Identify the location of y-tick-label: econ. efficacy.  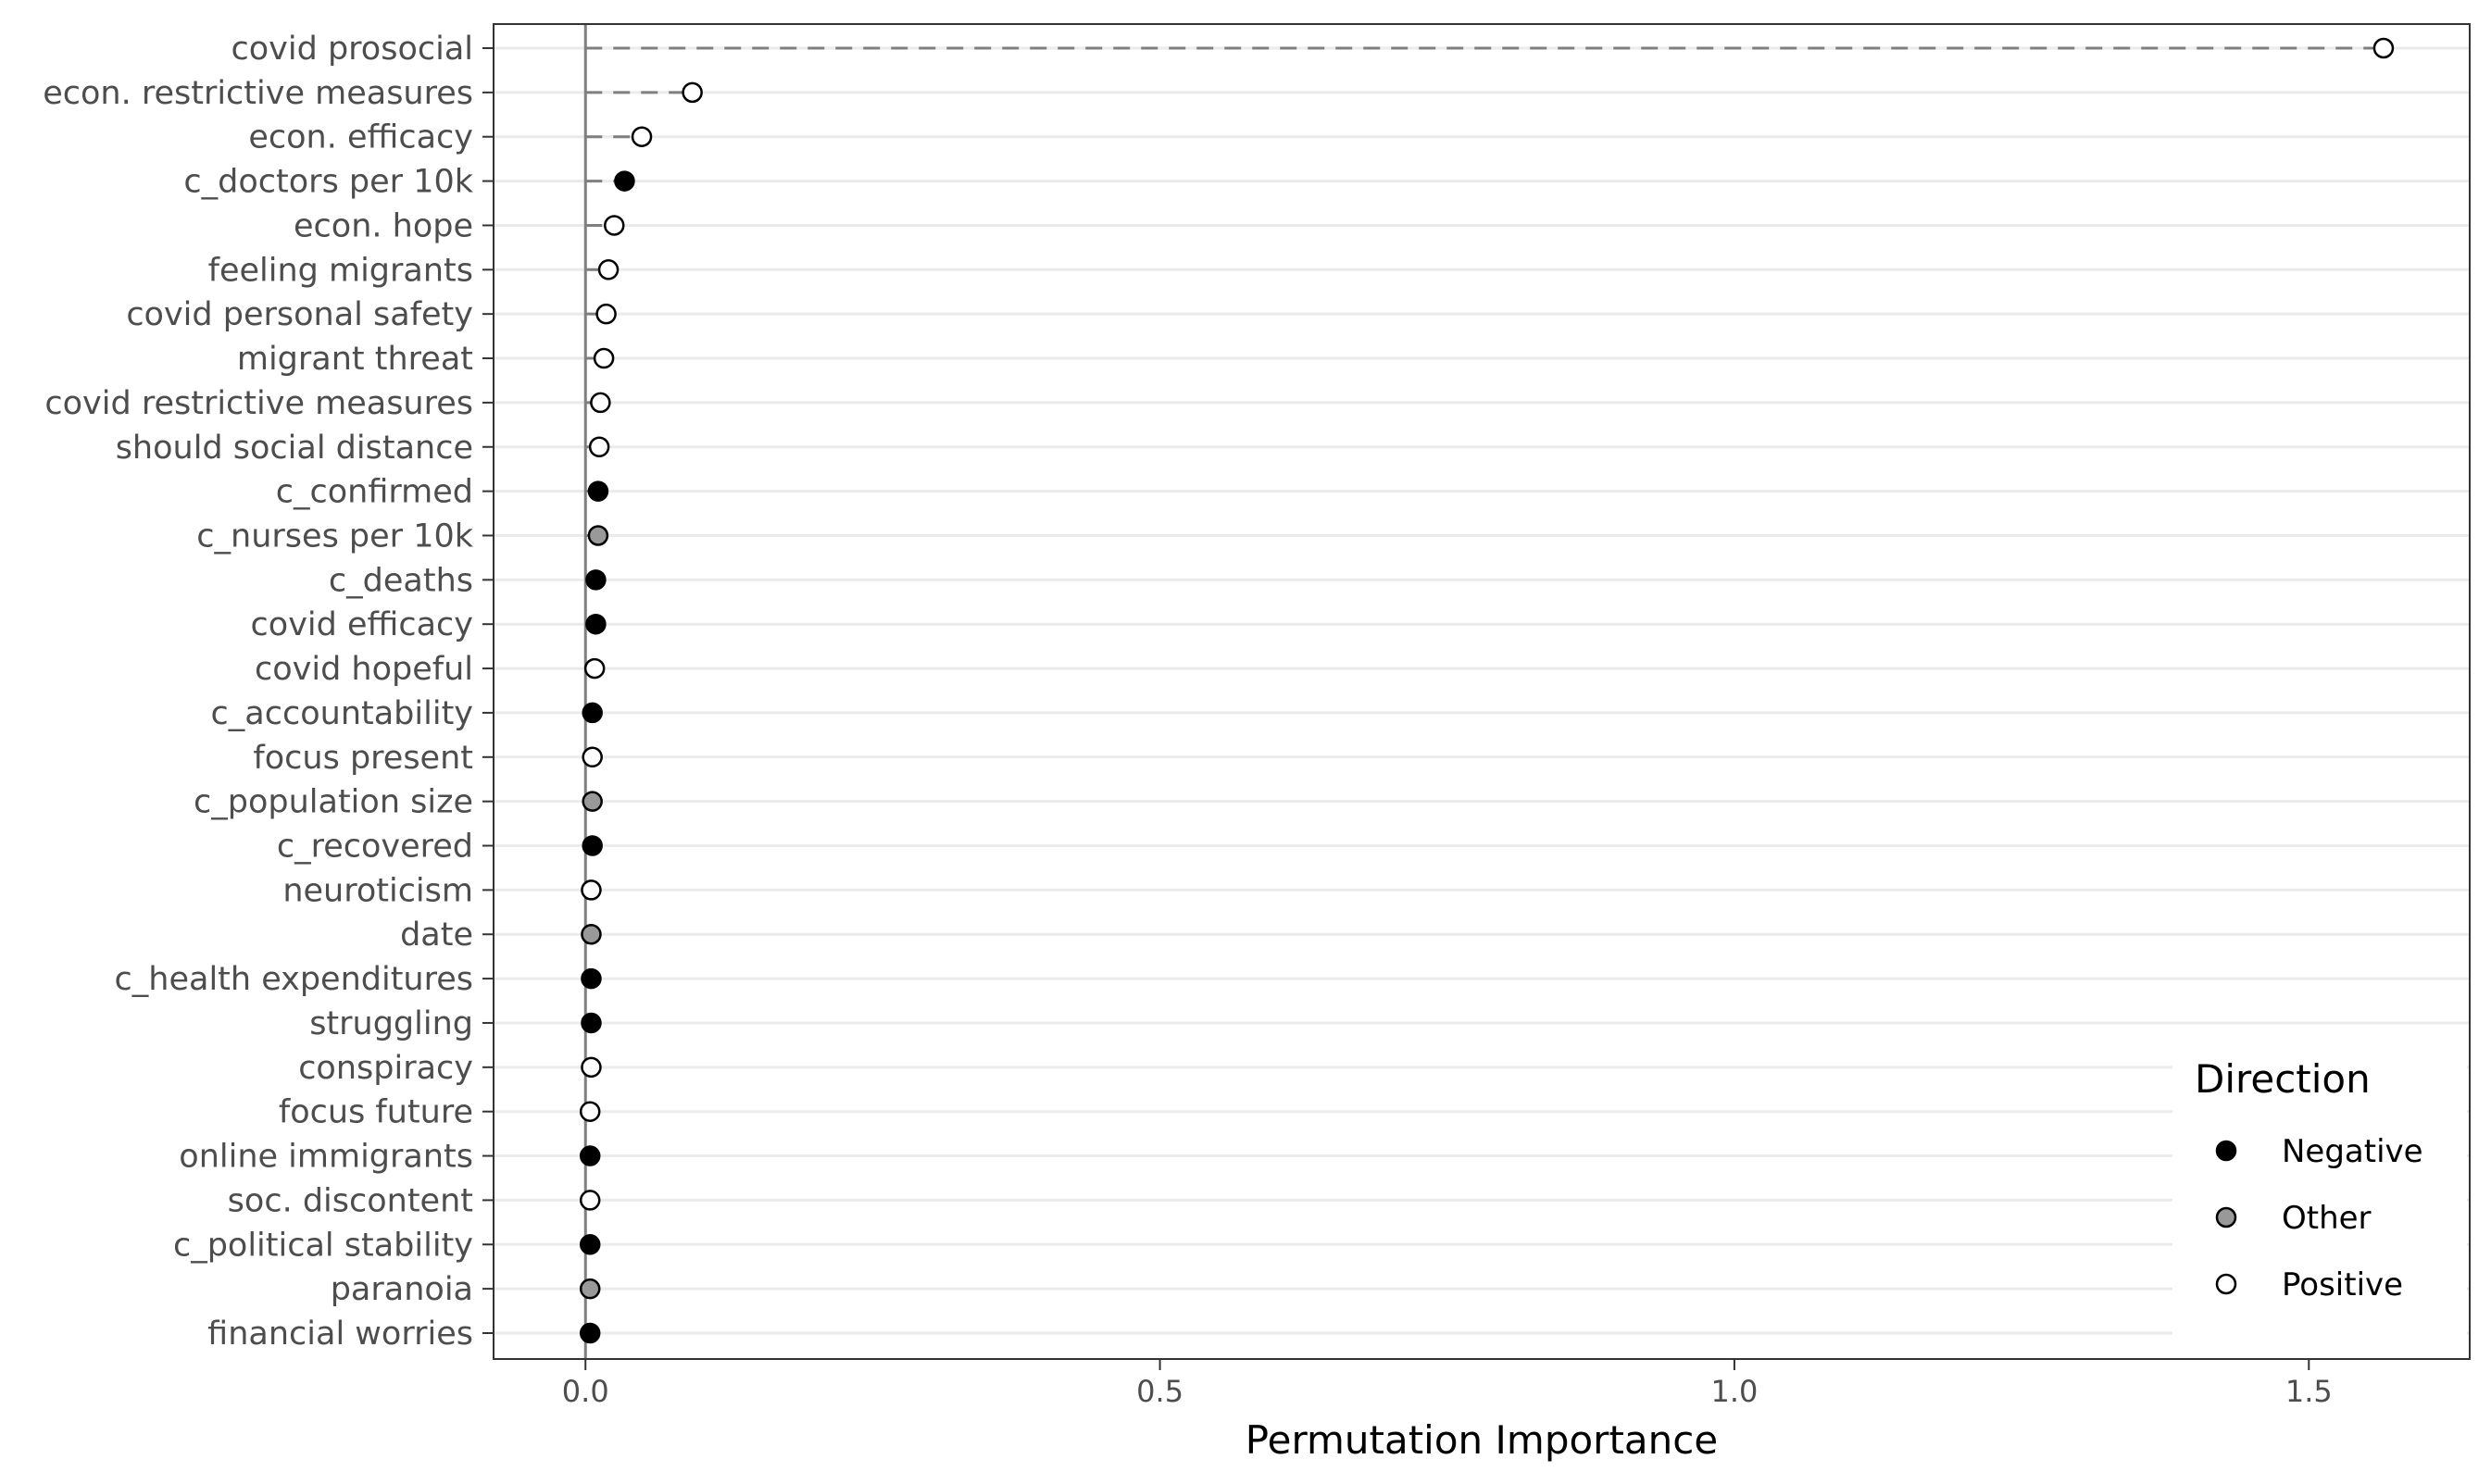
(360, 137).